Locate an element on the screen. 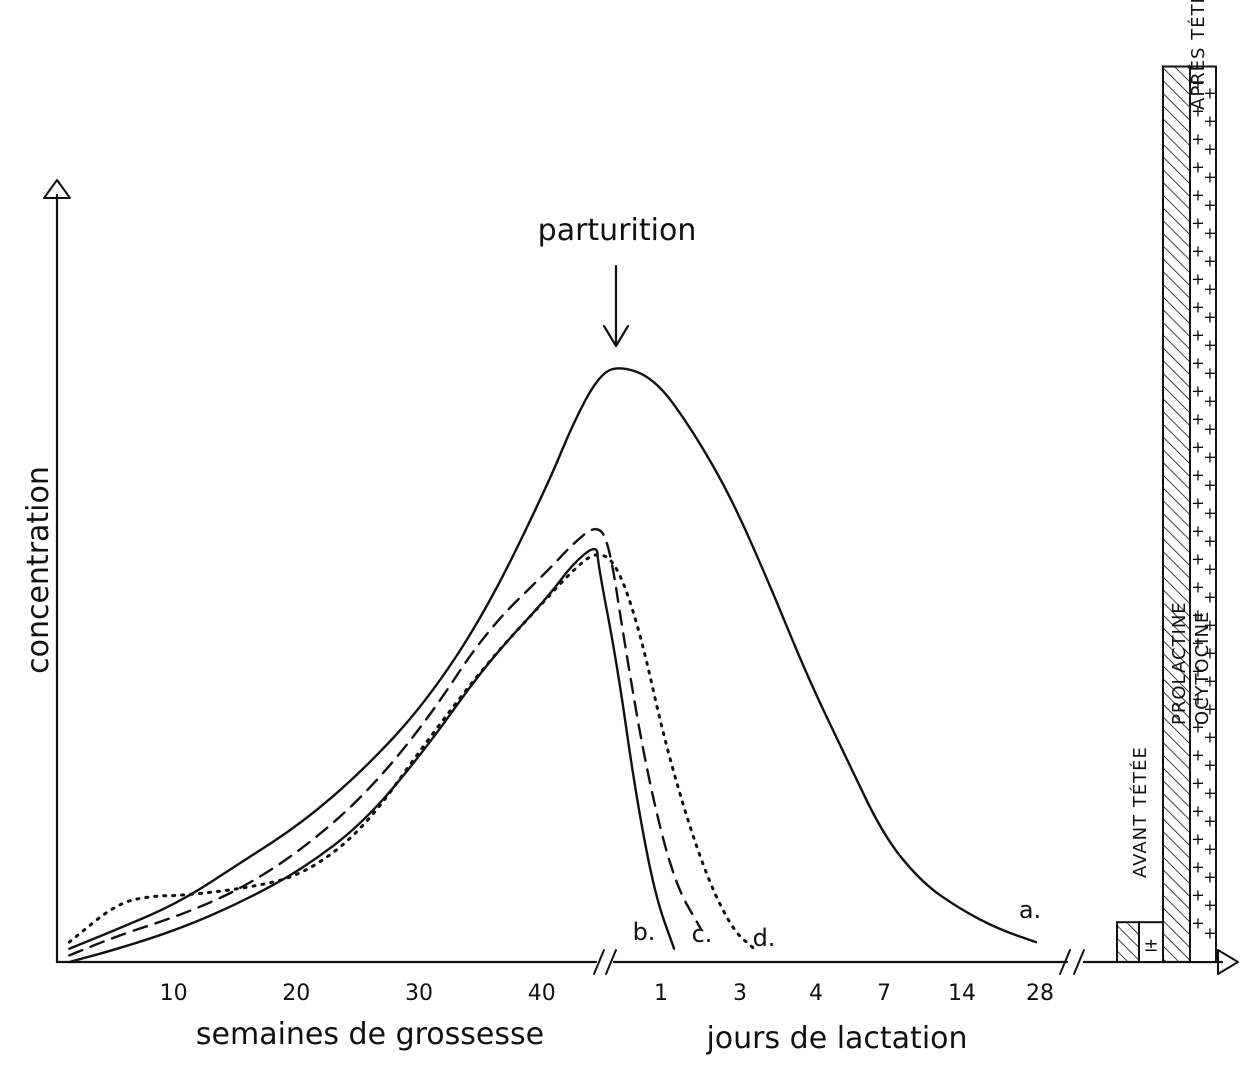 This screenshot has height=1066, width=1250. x-tick-days-14: 14 is located at coordinates (962, 993).